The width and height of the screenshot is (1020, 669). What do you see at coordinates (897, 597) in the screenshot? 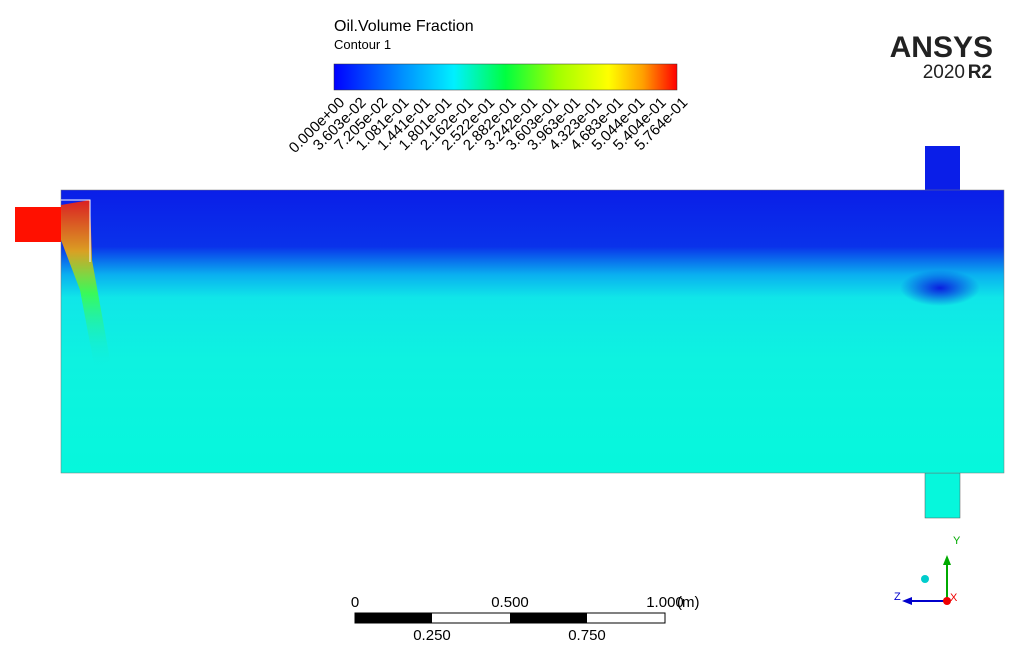
I see `axis-z: Z` at bounding box center [897, 597].